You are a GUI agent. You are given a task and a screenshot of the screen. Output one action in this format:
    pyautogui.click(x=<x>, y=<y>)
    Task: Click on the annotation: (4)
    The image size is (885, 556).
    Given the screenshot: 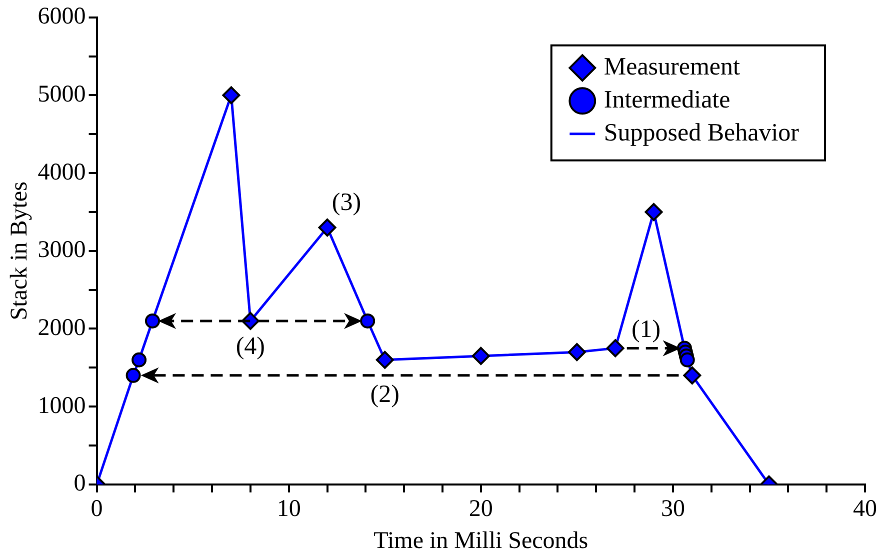 What is the action you would take?
    pyautogui.click(x=251, y=346)
    